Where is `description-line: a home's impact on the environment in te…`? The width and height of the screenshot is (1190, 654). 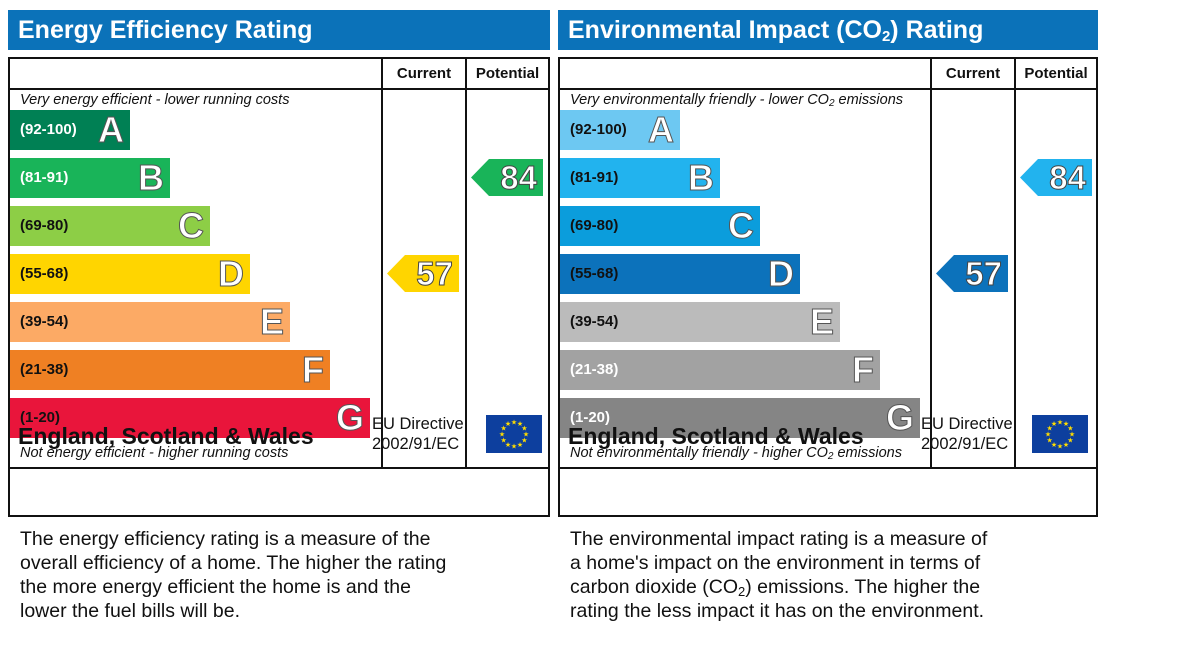 description-line: a home's impact on the environment in te… is located at coordinates (775, 563).